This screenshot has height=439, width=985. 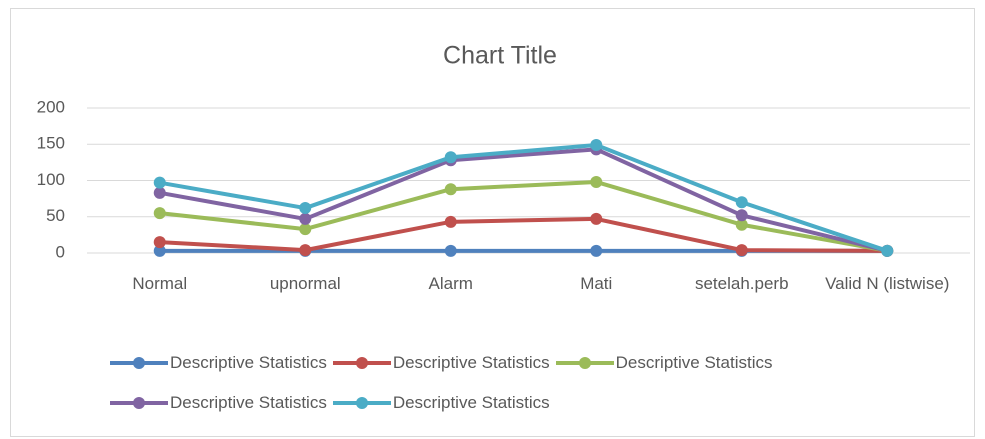 I want to click on y-tick-label: 50, so click(x=55, y=215).